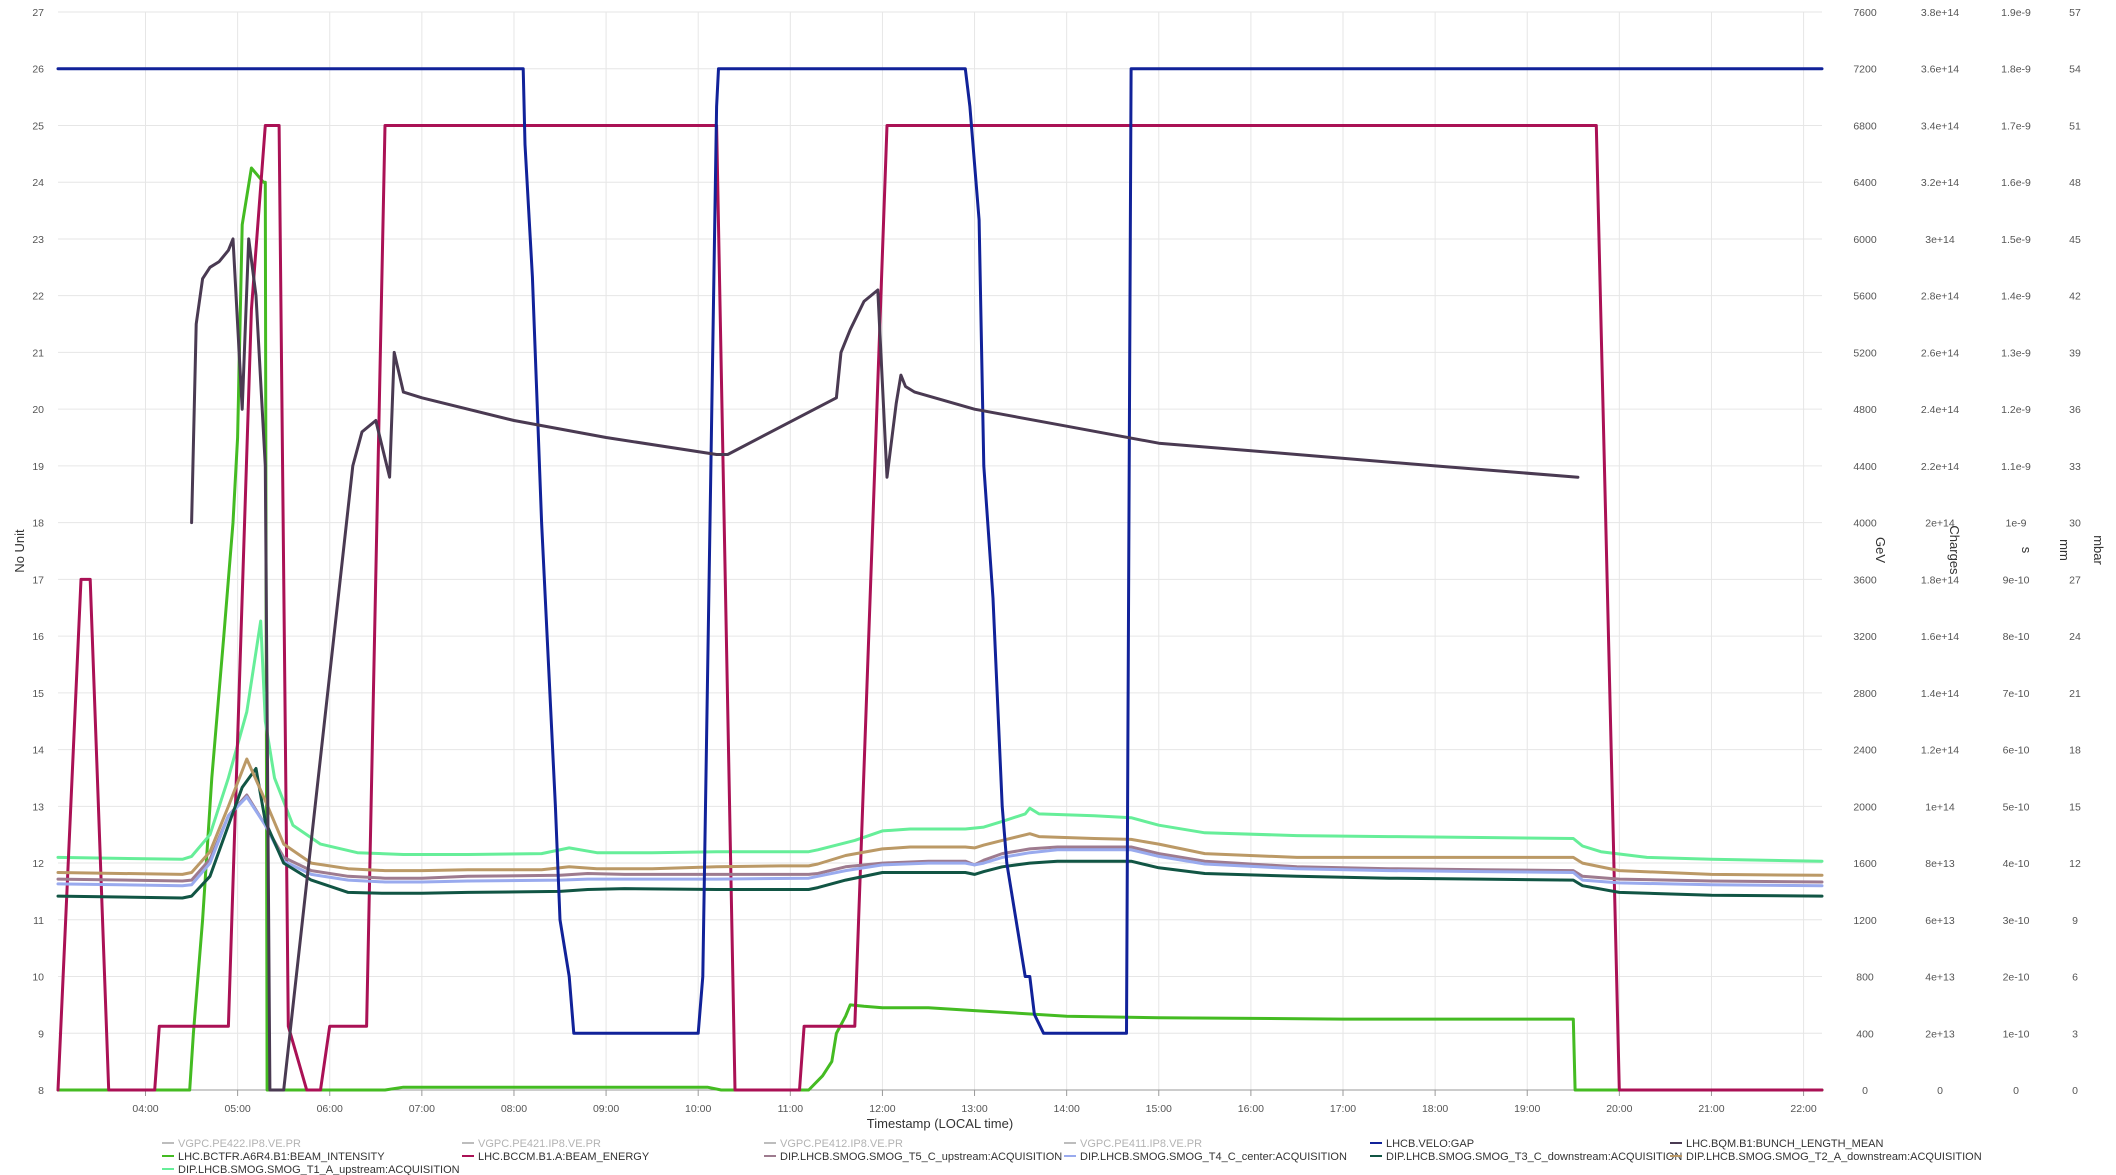 Image resolution: width=2116 pixels, height=1175 pixels. I want to click on y-tick-label-gev: 1600, so click(1865, 864).